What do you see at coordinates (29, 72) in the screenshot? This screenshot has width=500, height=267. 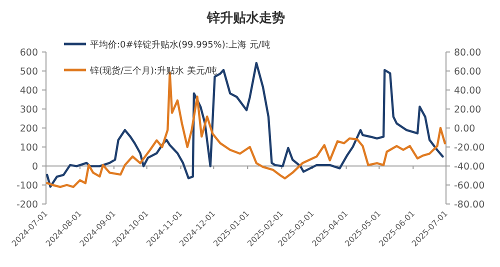 I see `y-tick-label: 500` at bounding box center [29, 72].